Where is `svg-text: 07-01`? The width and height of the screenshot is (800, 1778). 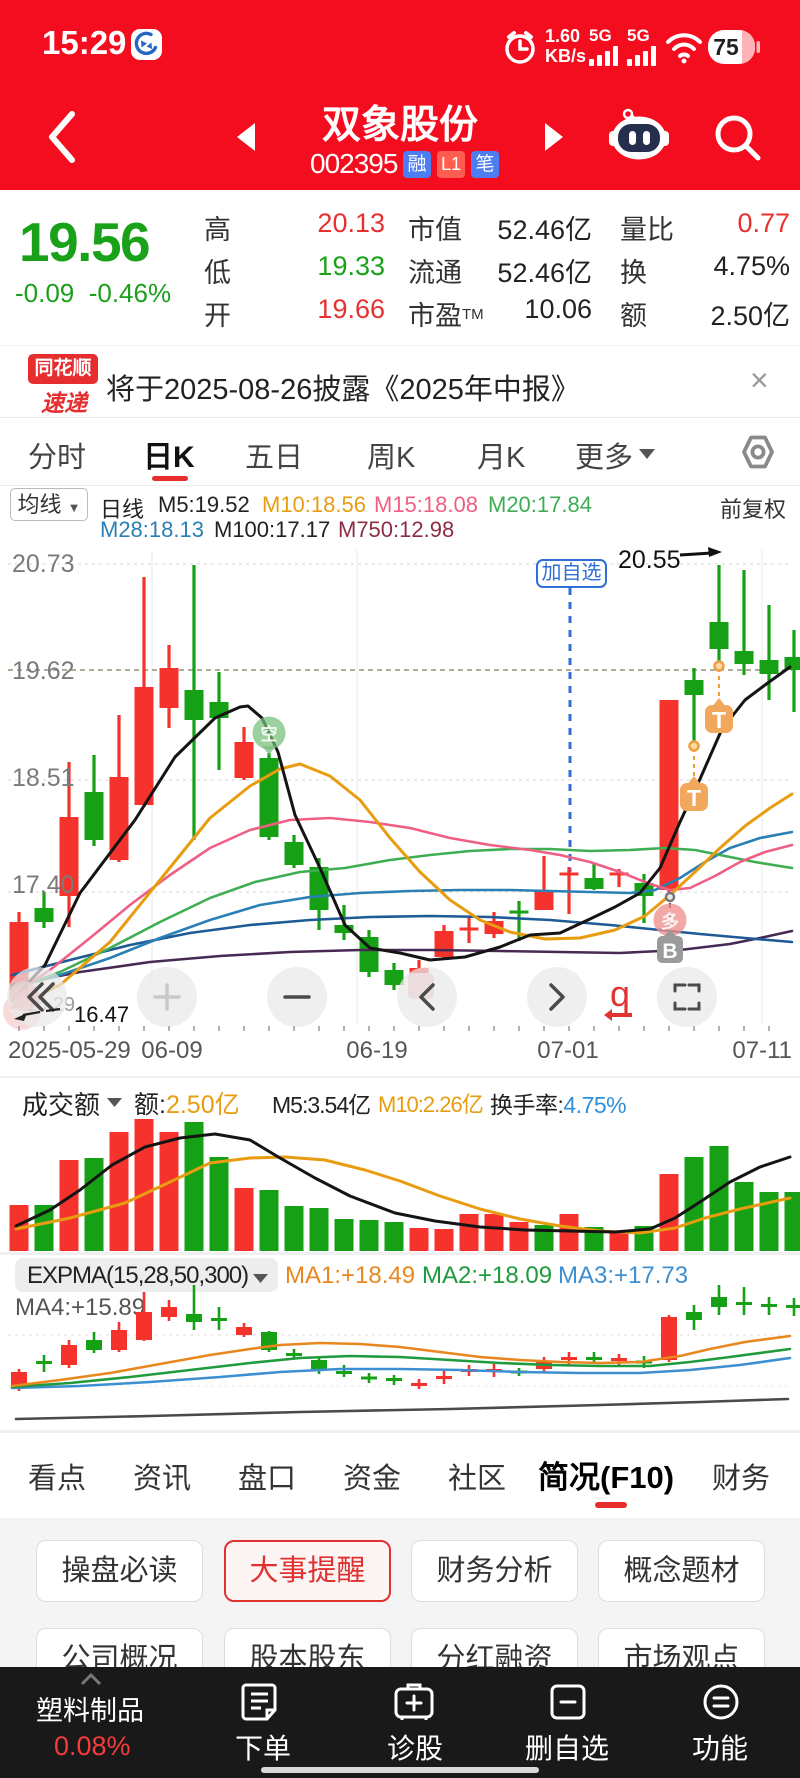 svg-text: 07-01 is located at coordinates (567, 1050).